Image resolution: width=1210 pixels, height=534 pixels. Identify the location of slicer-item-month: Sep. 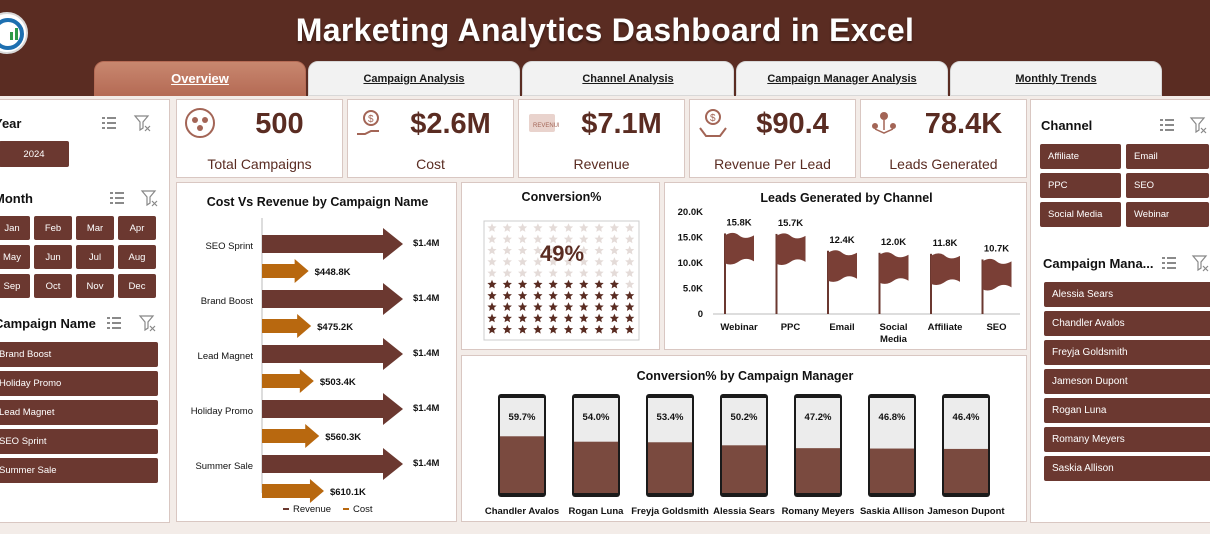
(15, 286).